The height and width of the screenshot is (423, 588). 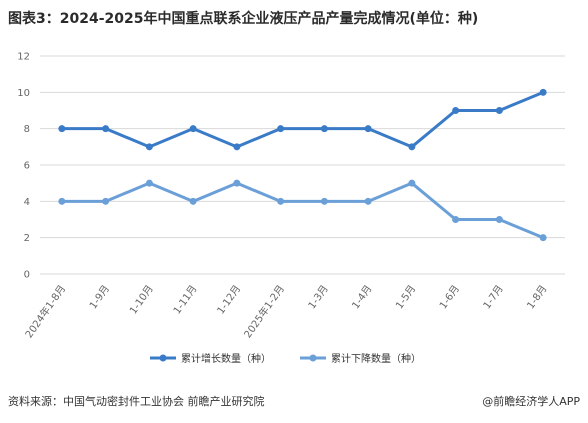 I want to click on x-tick-label: 1-10月, so click(x=141, y=300).